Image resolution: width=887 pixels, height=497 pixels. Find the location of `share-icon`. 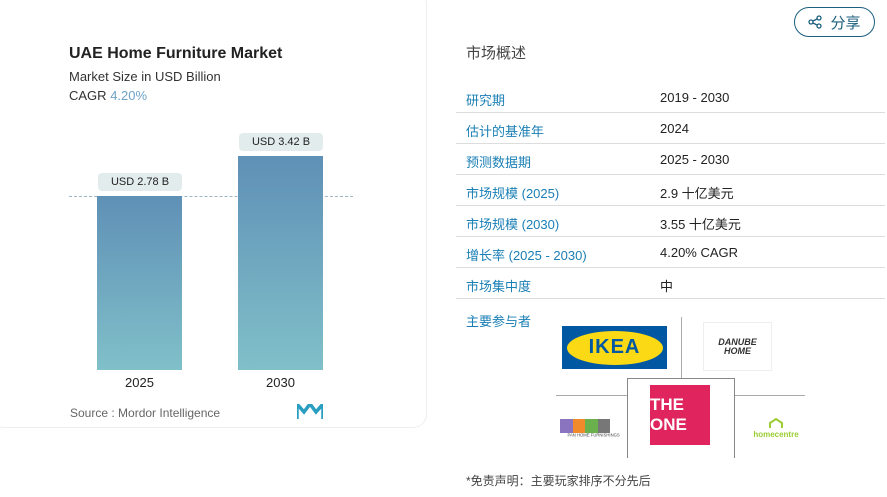

share-icon is located at coordinates (815, 22).